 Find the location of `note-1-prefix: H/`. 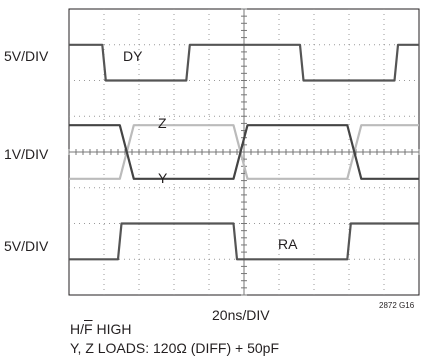

note-1-prefix: H/ is located at coordinates (77, 329).